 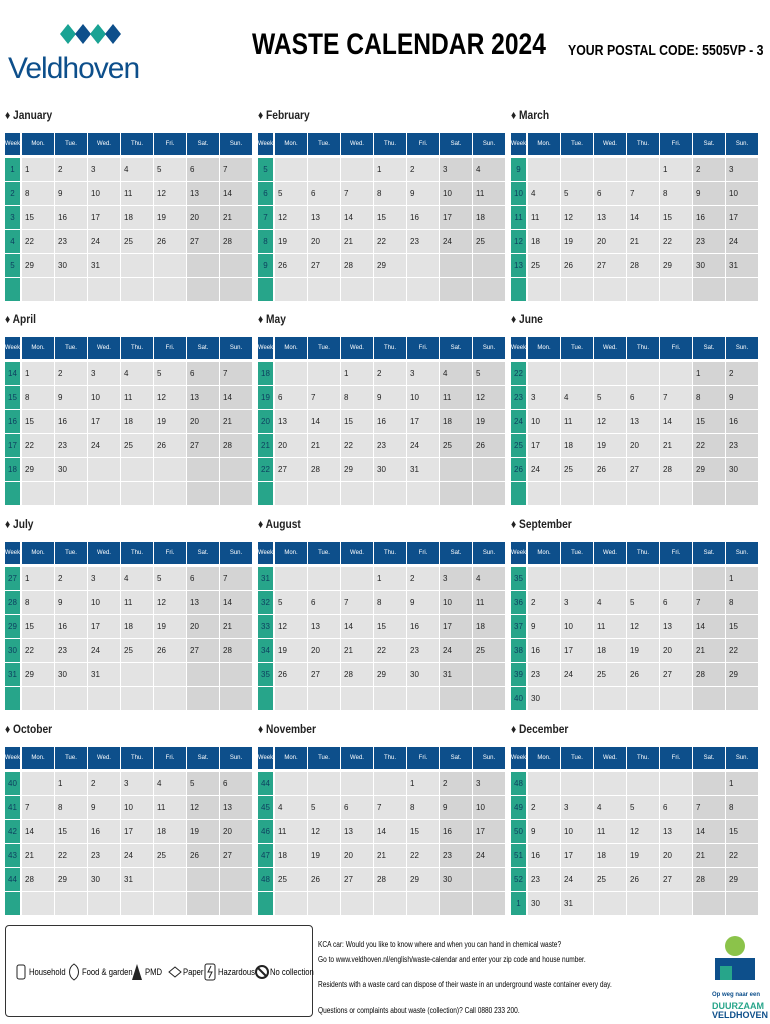 What do you see at coordinates (291, 729) in the screenshot?
I see `month-name-text: November` at bounding box center [291, 729].